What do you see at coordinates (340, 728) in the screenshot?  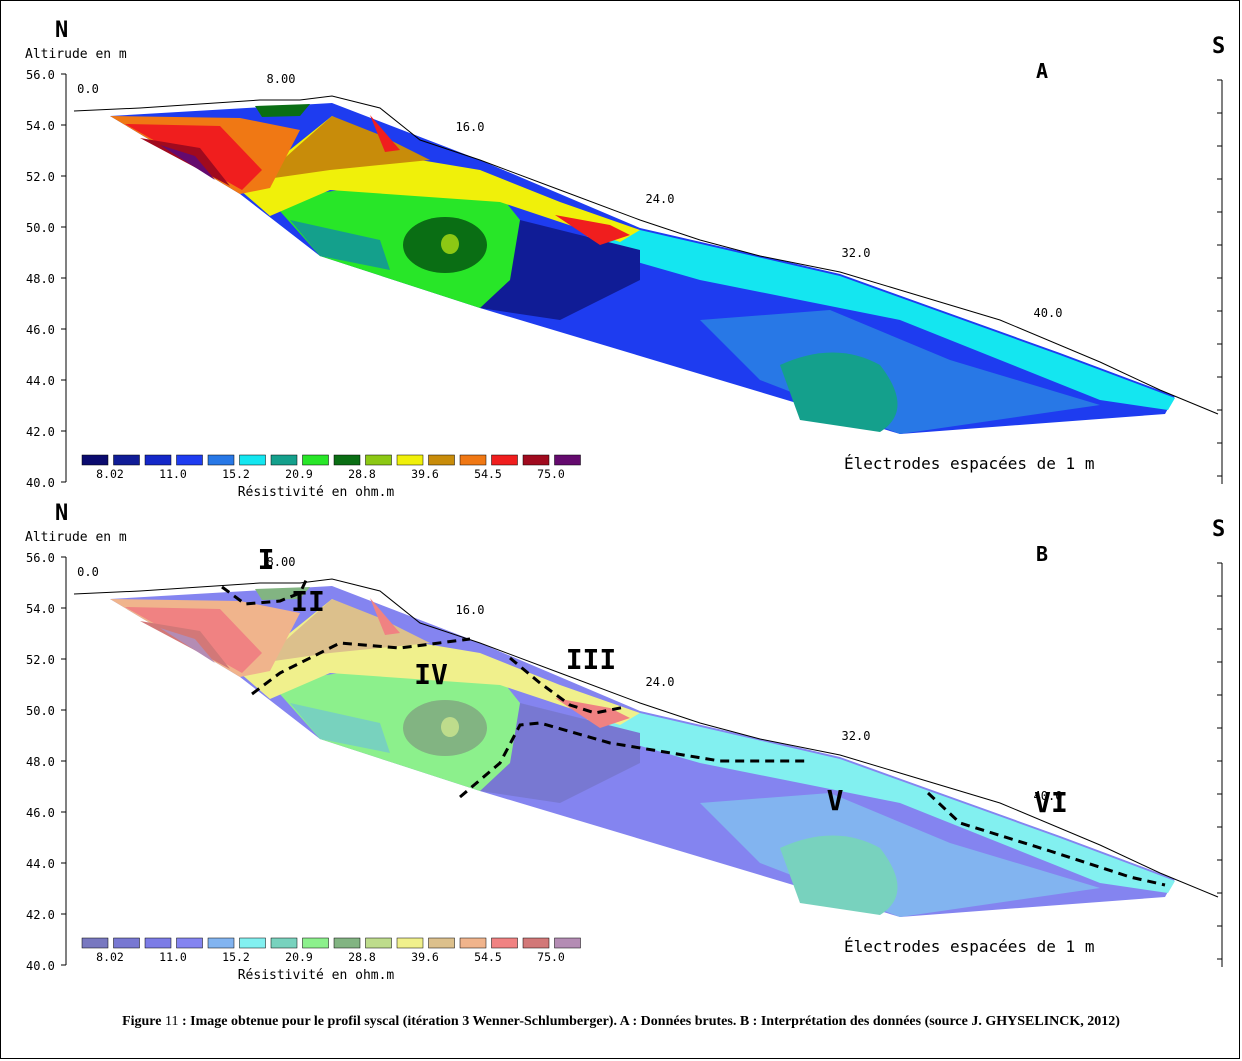 I see `layer-iv-edge` at bounding box center [340, 728].